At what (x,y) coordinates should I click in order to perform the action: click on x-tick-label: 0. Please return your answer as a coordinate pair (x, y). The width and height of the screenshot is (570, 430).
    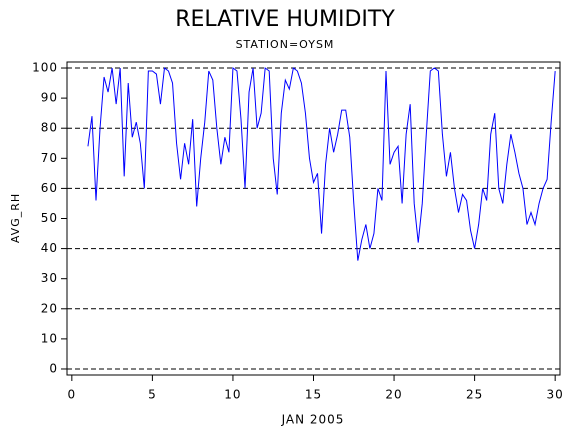
    Looking at the image, I should click on (72, 395).